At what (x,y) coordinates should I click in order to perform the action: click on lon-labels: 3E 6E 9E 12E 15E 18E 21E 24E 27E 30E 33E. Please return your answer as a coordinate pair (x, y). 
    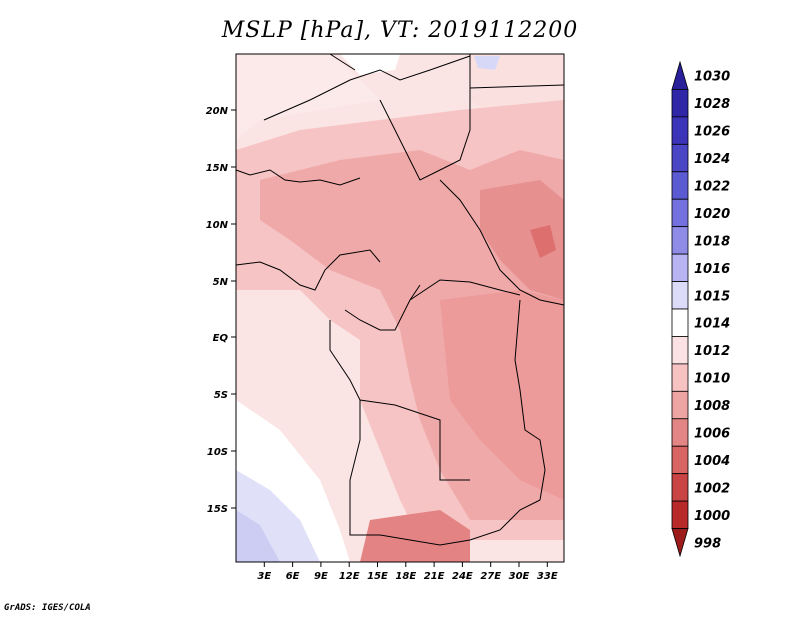
    Looking at the image, I should click on (407, 576).